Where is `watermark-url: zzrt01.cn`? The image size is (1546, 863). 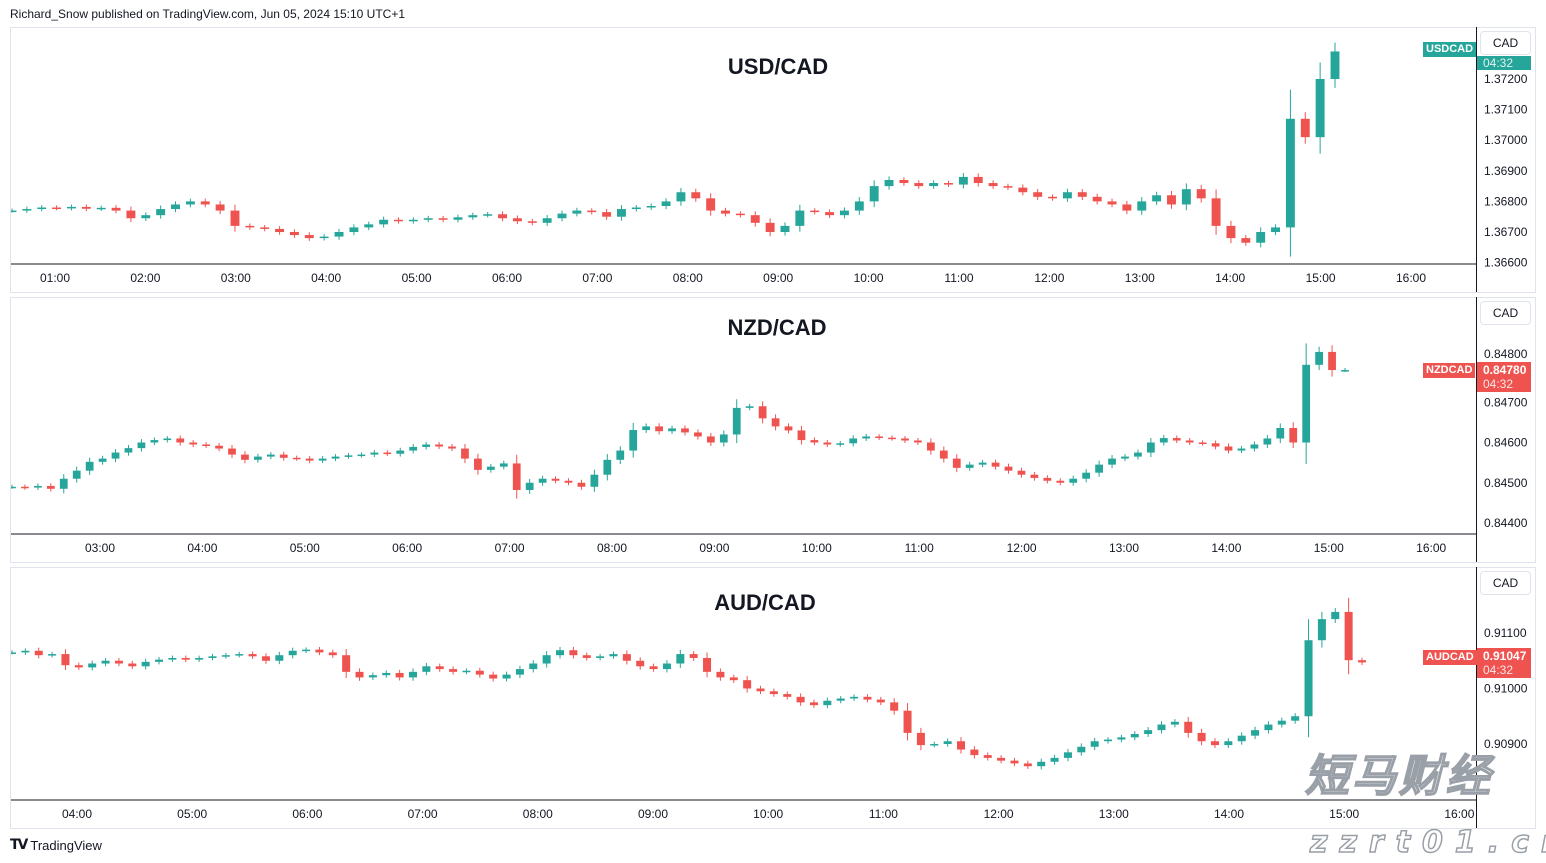
watermark-url: zzrt01.cn is located at coordinates (1427, 843).